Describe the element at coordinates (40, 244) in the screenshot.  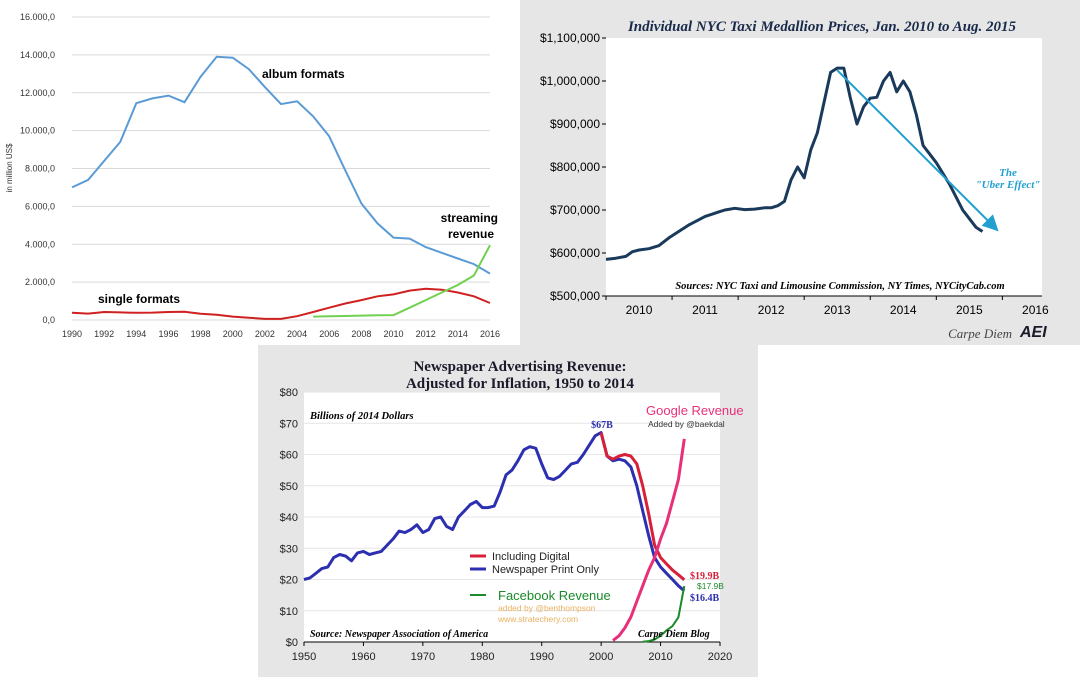
I see `y-tick-label: 4.000,0` at that location.